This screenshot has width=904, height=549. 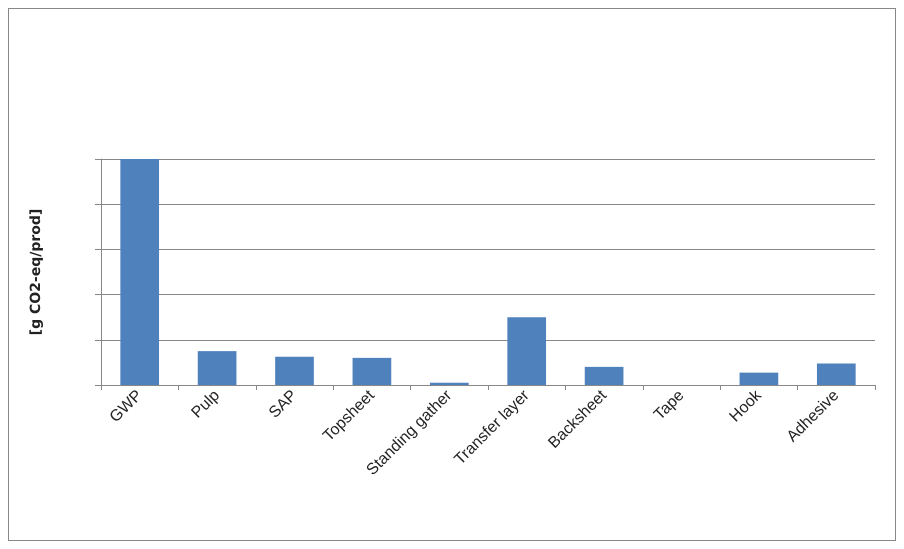 What do you see at coordinates (206, 404) in the screenshot?
I see `x-tick-label: Pulp` at bounding box center [206, 404].